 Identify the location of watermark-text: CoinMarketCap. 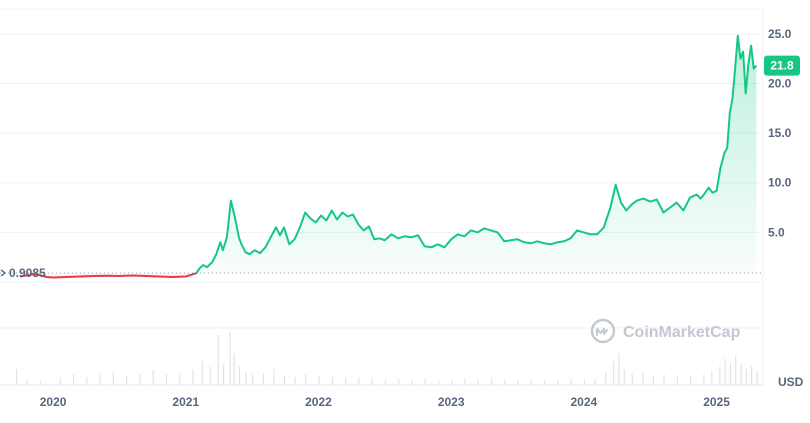
(682, 332).